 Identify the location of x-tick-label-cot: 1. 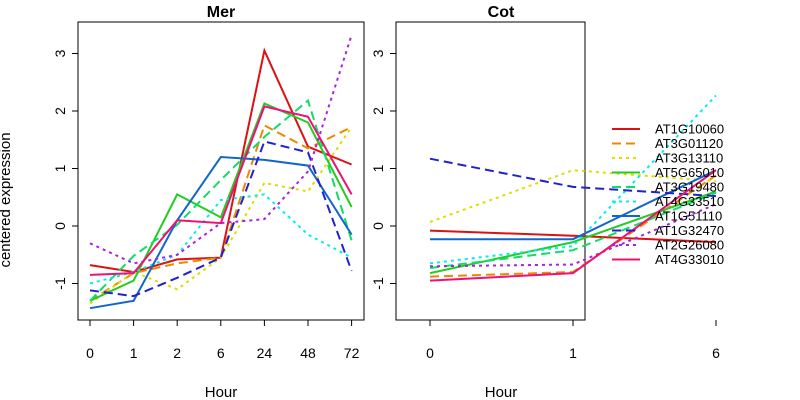
(573, 353).